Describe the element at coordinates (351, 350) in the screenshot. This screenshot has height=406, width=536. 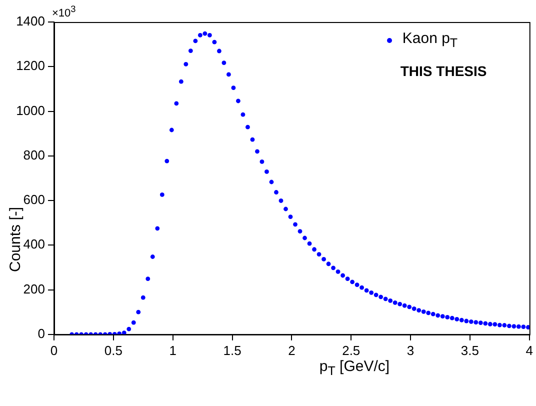
I see `x-tick-label: 2.5` at that location.